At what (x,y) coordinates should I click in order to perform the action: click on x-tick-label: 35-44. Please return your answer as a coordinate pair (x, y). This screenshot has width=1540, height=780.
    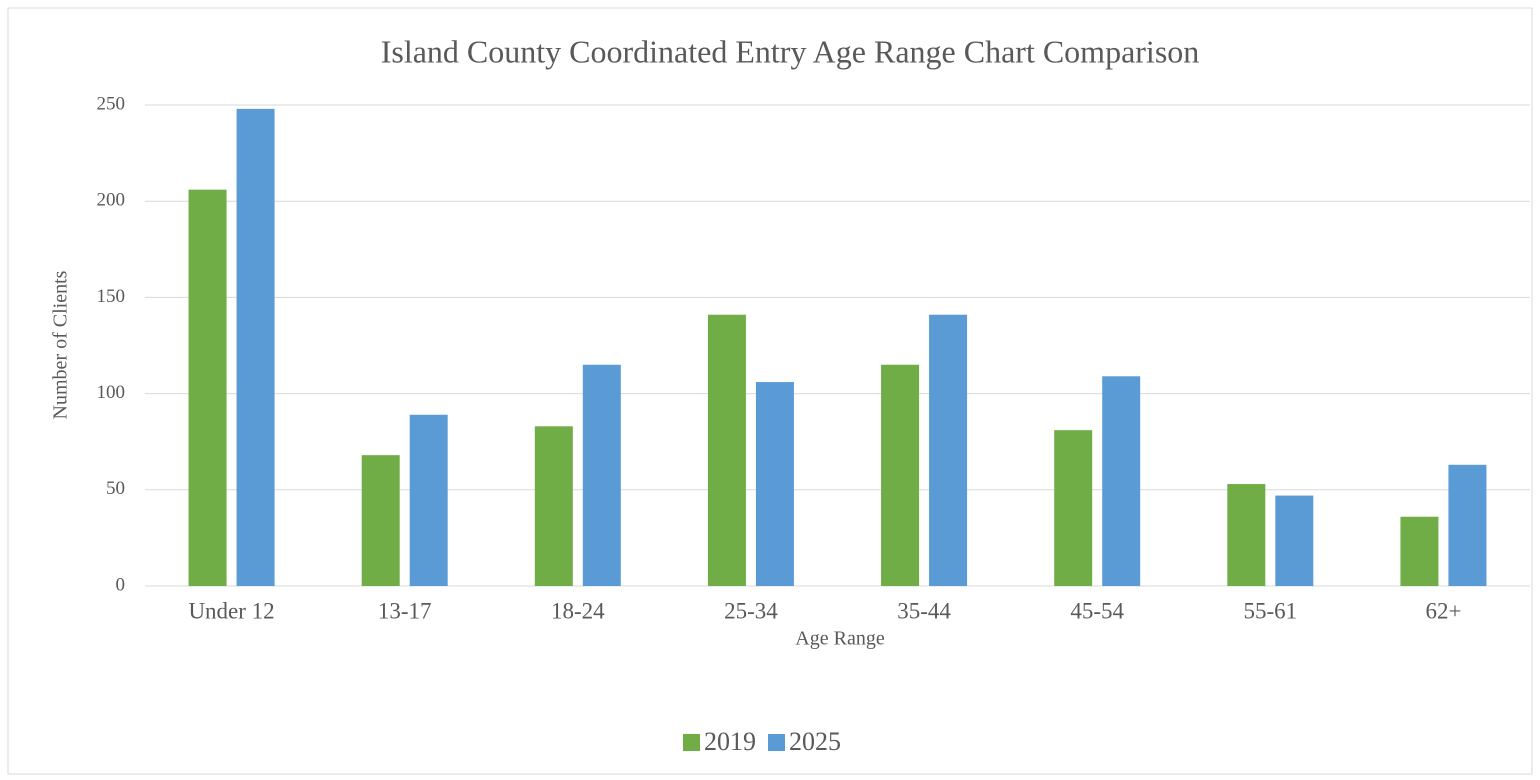
    Looking at the image, I should click on (924, 610).